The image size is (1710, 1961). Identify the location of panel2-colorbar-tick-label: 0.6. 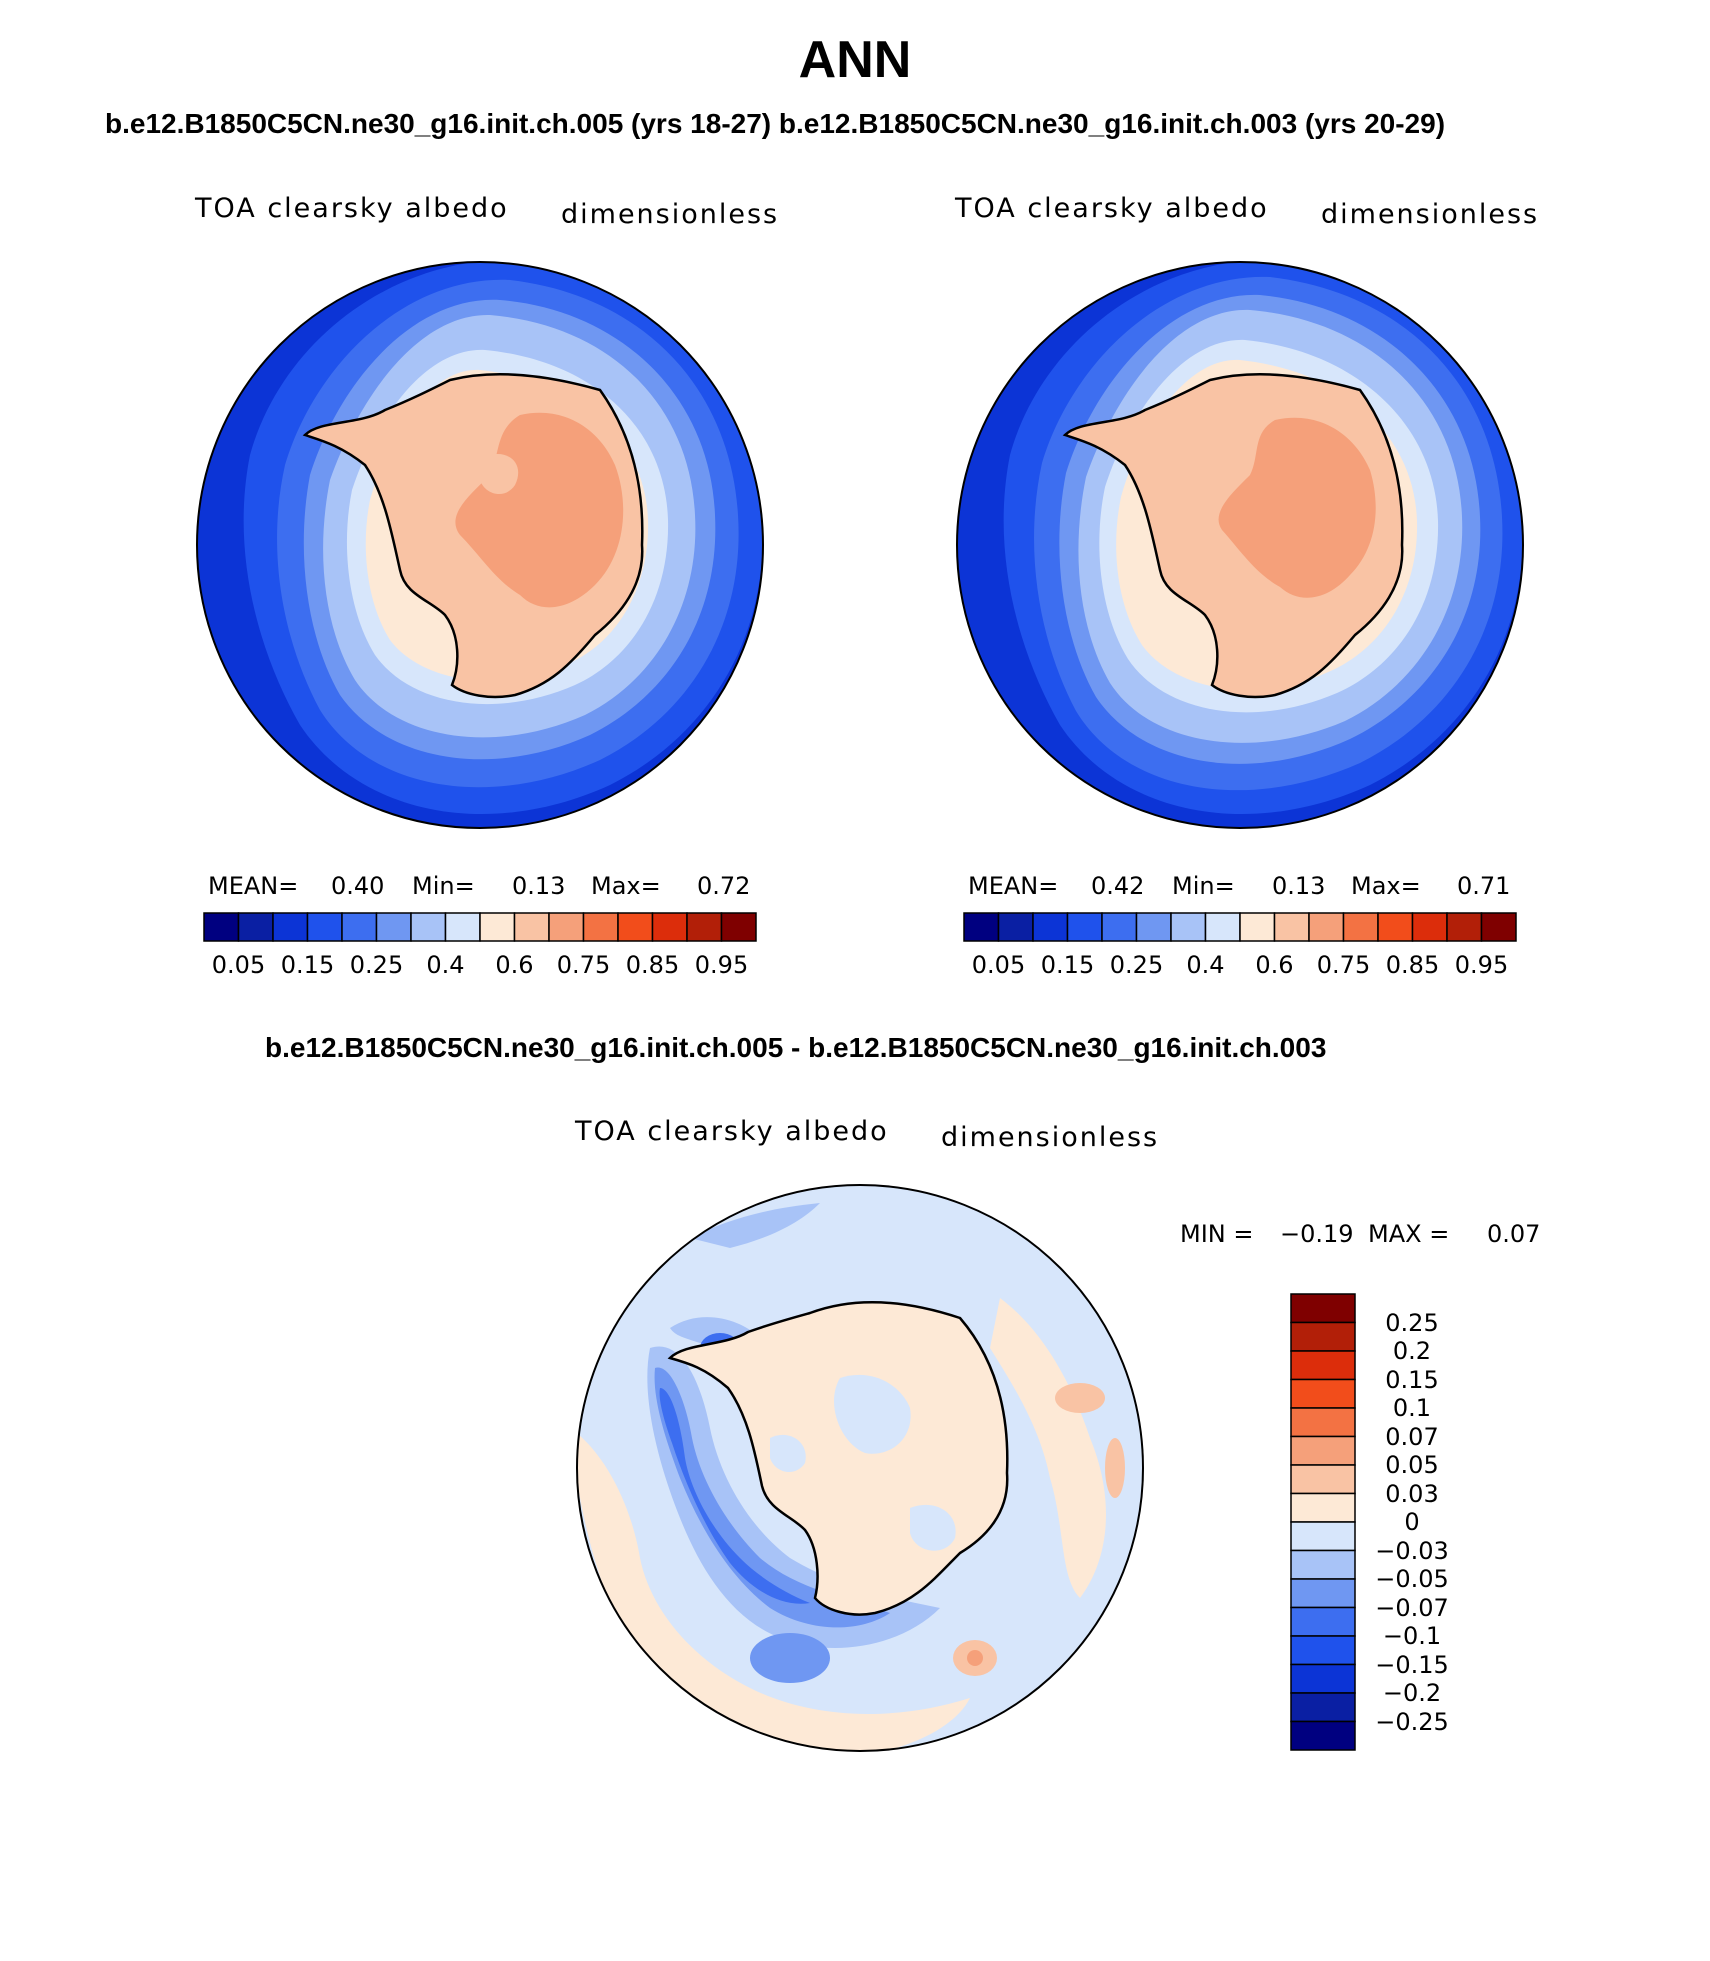
(1274, 965).